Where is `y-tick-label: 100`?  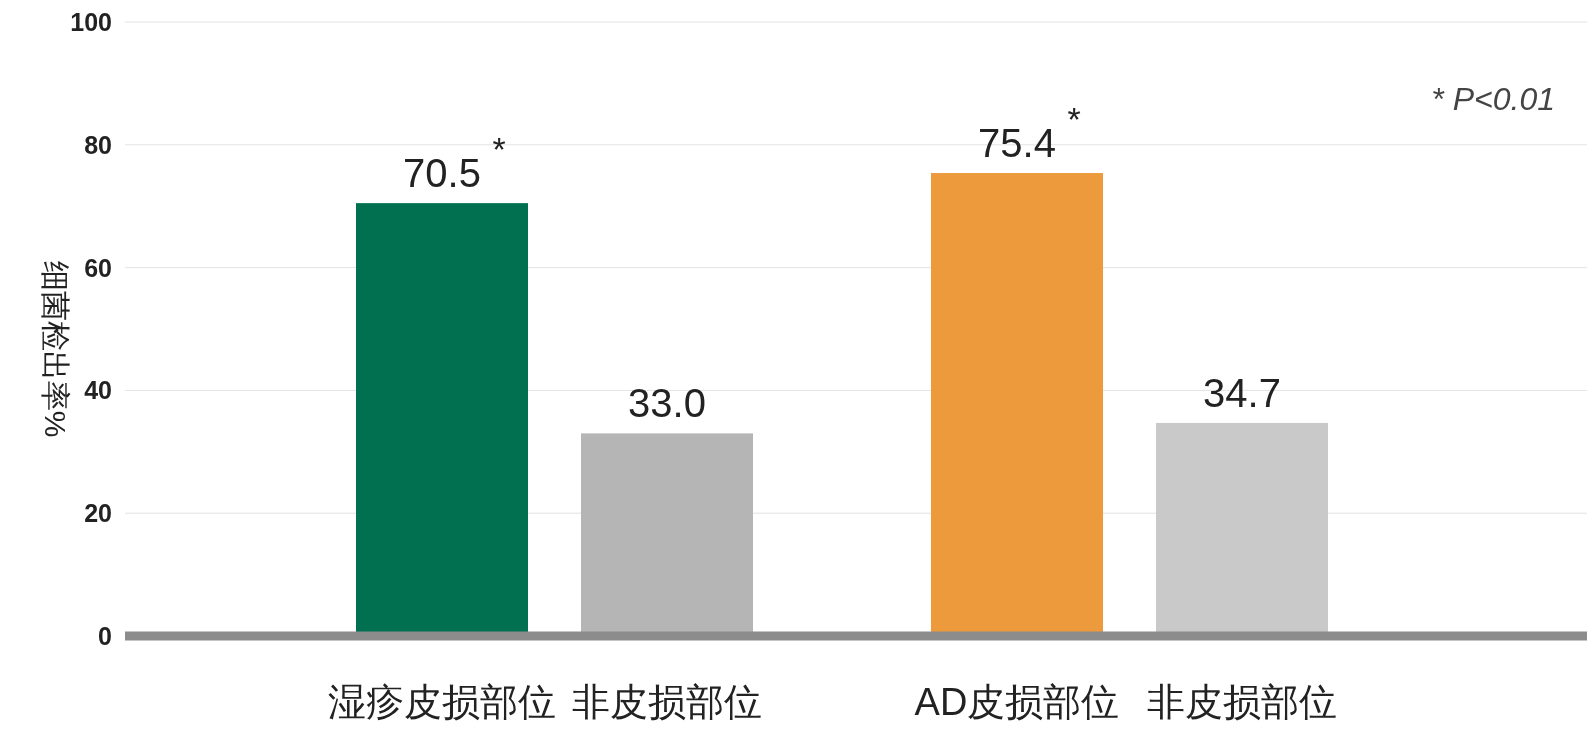
y-tick-label: 100 is located at coordinates (91, 22).